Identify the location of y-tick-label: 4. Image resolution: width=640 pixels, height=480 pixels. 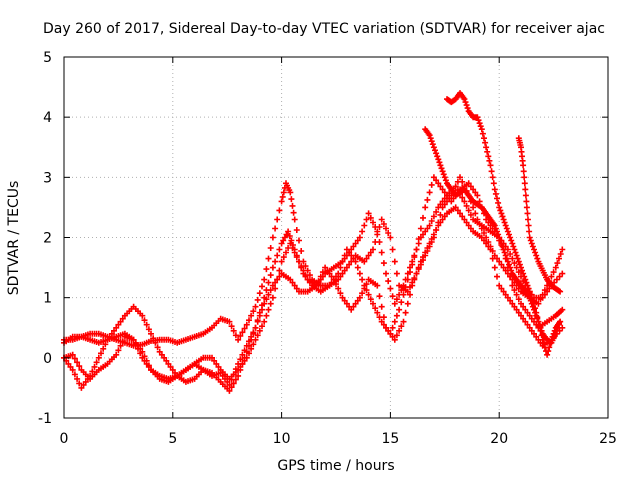
(47, 118).